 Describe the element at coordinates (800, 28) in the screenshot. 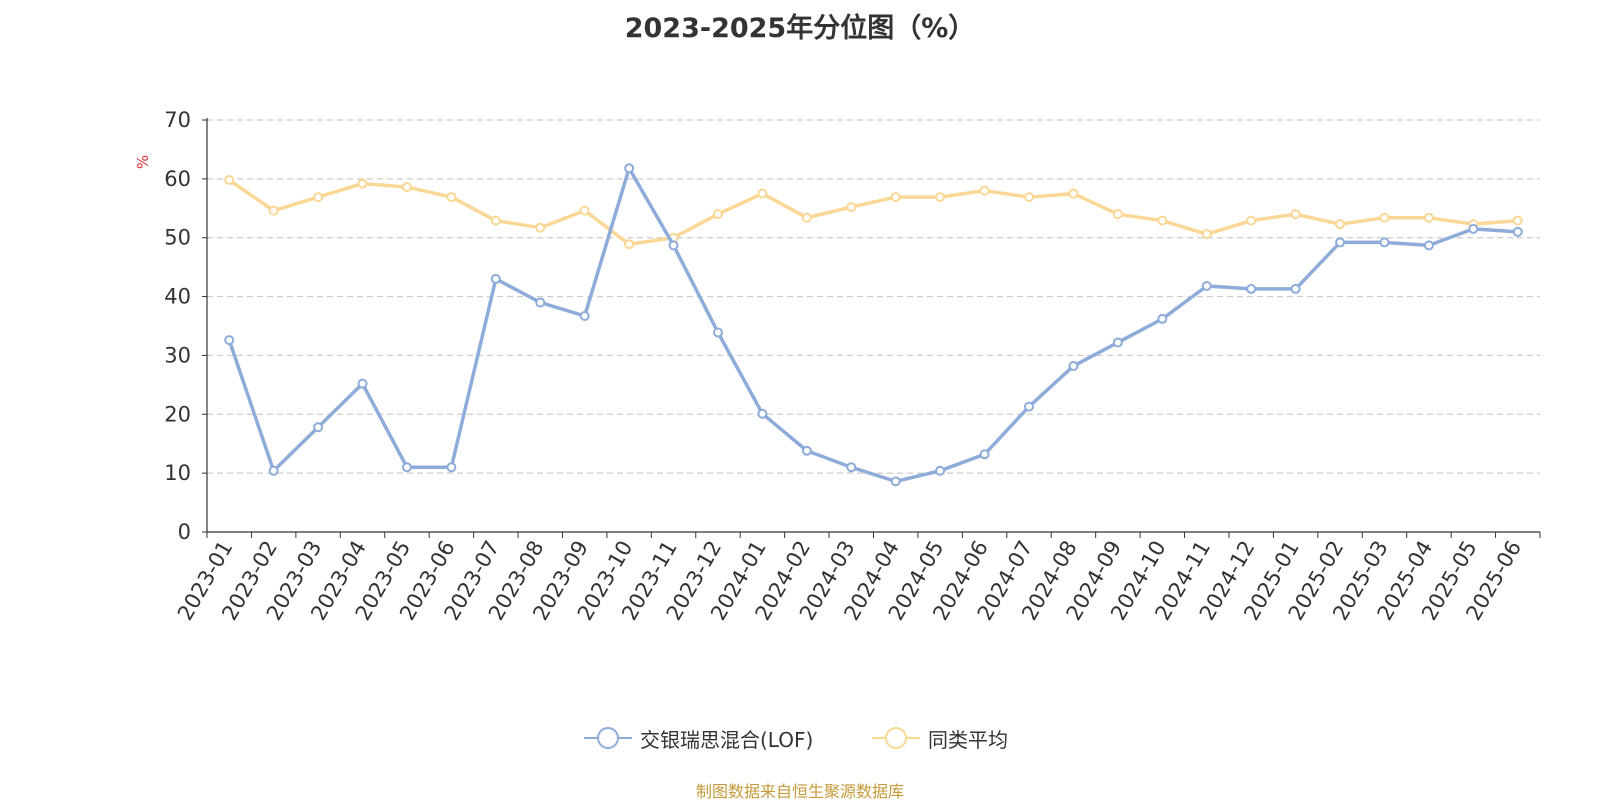

I see `chart-title: 2023-2025年分位图（%）` at that location.